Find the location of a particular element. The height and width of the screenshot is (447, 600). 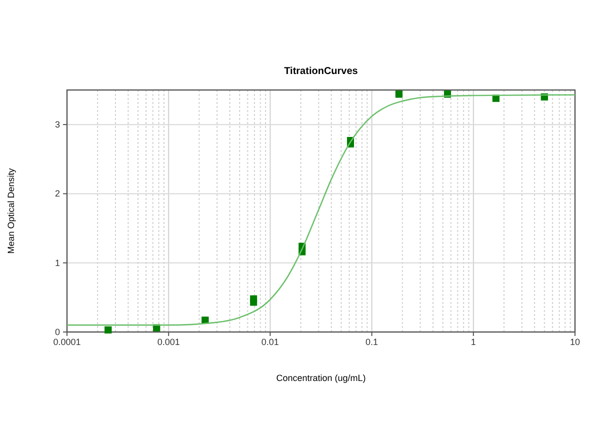

x-tick-label: 10 is located at coordinates (575, 342).